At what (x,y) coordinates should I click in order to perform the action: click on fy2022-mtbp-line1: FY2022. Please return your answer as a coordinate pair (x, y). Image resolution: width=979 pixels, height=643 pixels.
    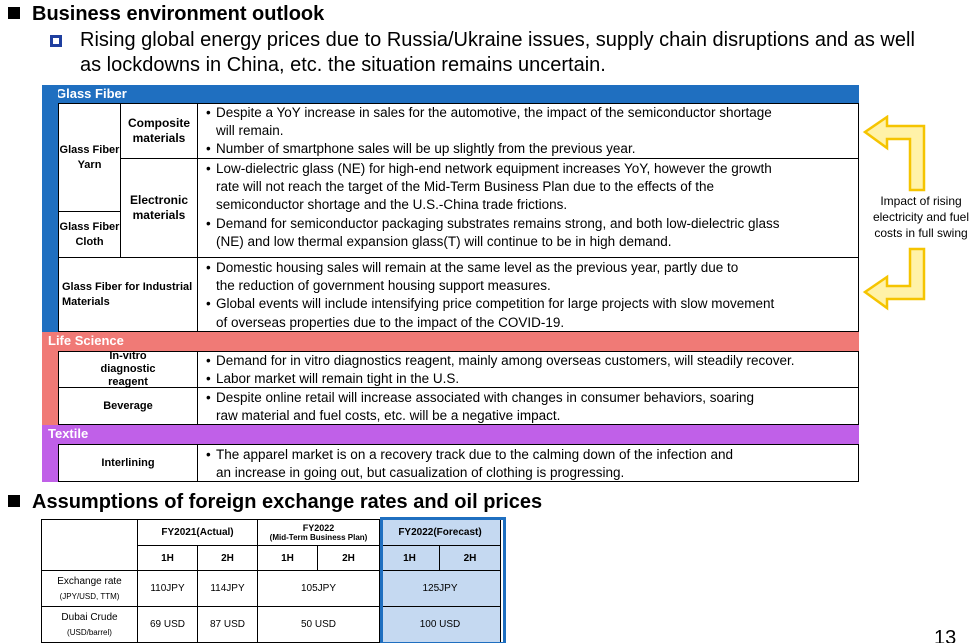
    Looking at the image, I should click on (318, 528).